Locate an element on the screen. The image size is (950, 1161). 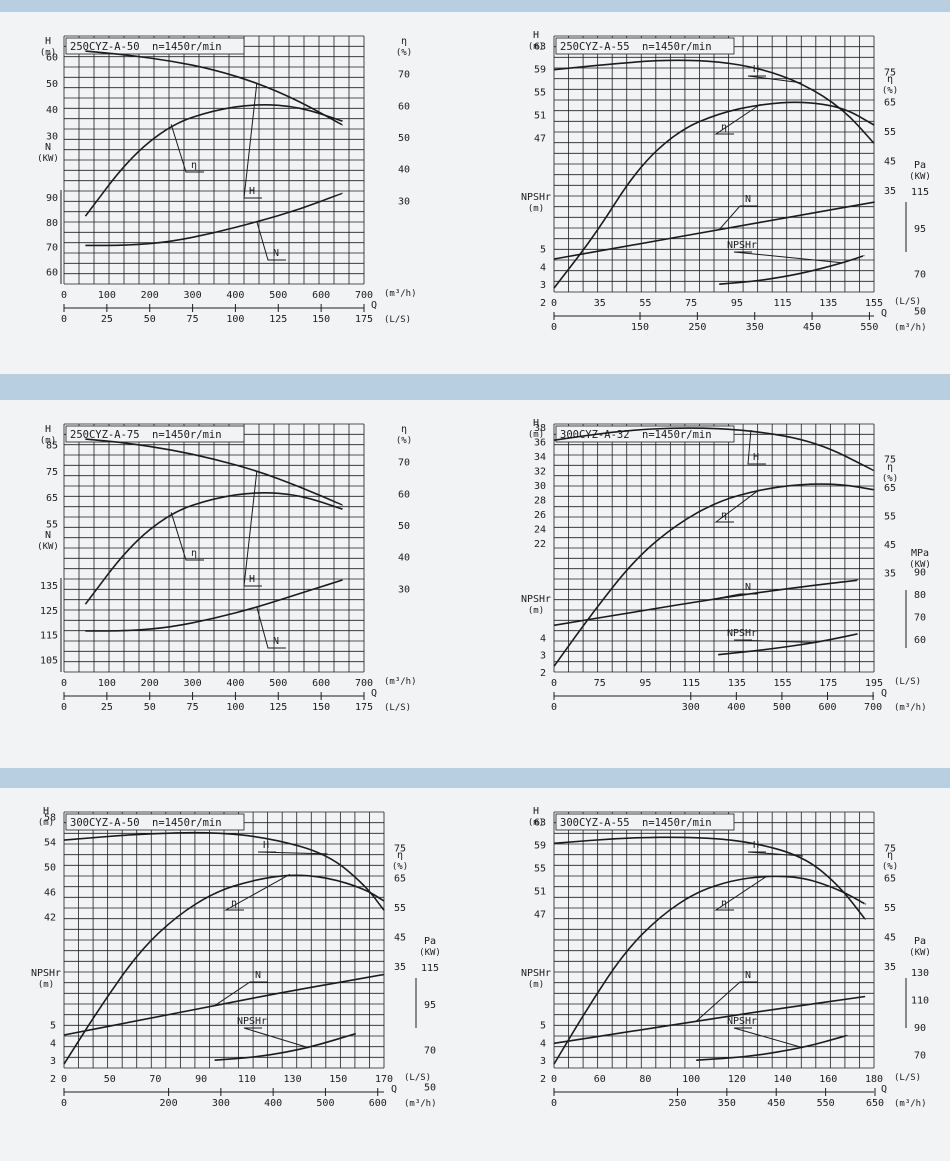
x-secondary-tick-label: 400 is located at coordinates (736, 707).